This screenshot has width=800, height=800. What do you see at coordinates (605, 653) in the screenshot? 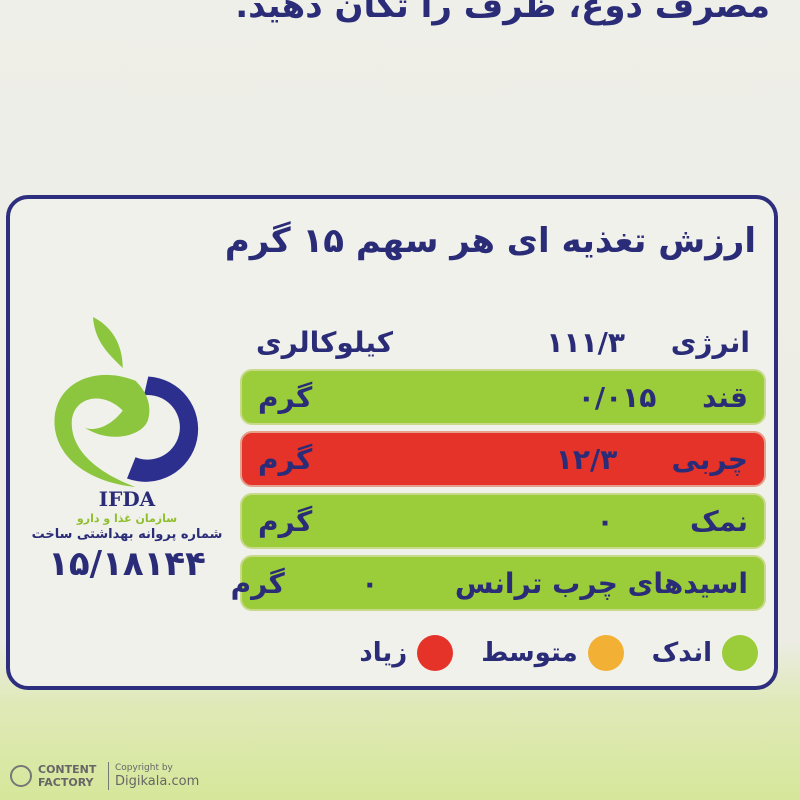
I see `medium-dot-icon` at bounding box center [605, 653].